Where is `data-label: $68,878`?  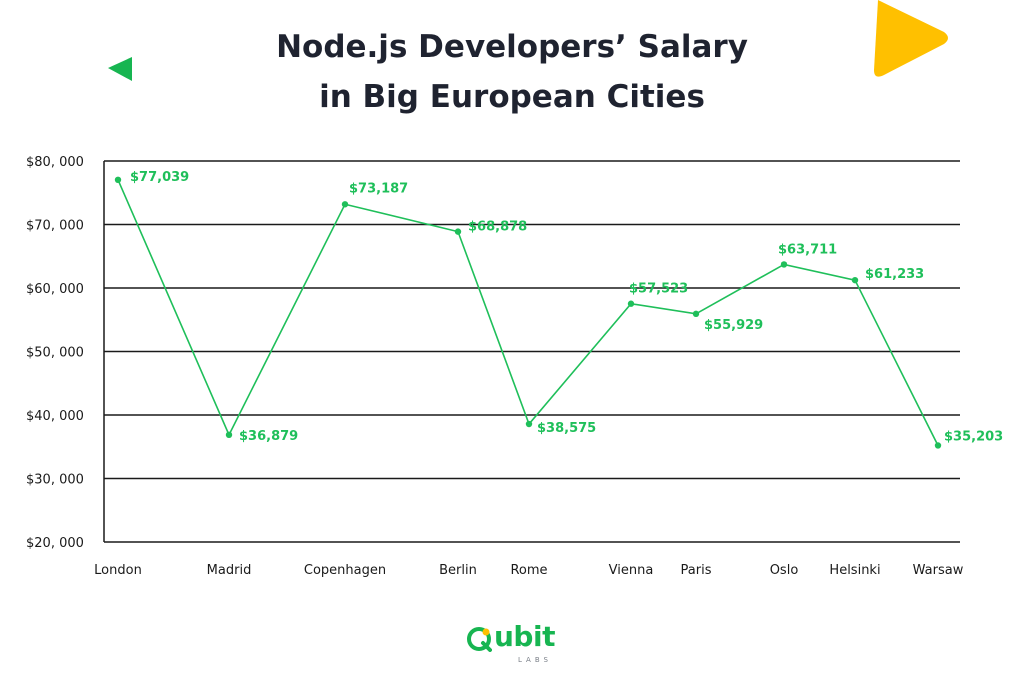 data-label: $68,878 is located at coordinates (497, 227).